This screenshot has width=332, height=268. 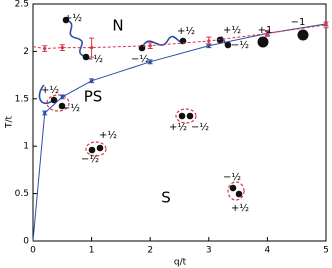 I want to click on x-tick-label: 5, so click(x=326, y=251).